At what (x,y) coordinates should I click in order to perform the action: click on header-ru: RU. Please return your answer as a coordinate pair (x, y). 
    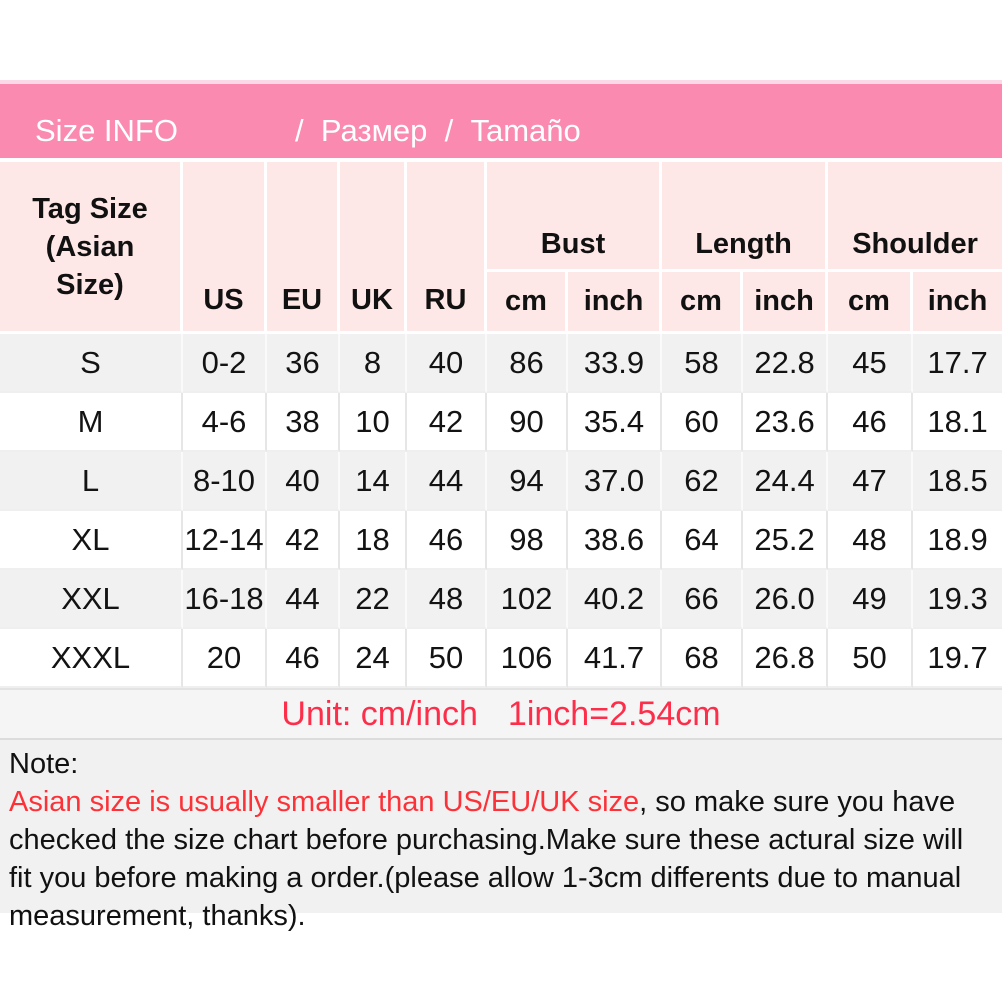
    Looking at the image, I should click on (447, 248).